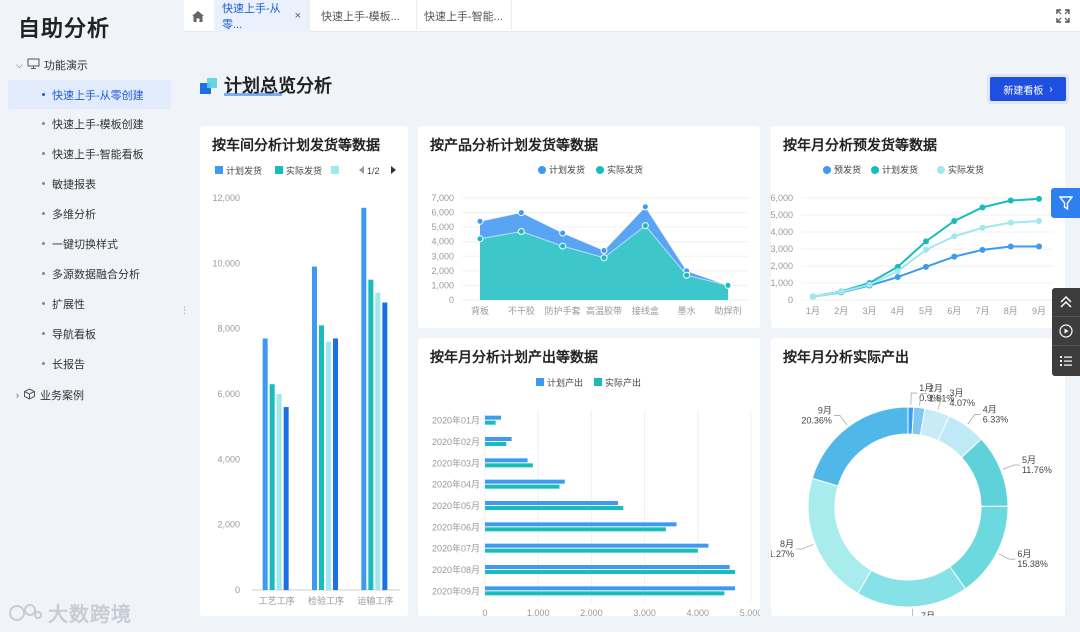 This screenshot has height=632, width=1080. Describe the element at coordinates (89, 213) in the screenshot. I see `sidebar-item-multidim: 多维分析` at that location.